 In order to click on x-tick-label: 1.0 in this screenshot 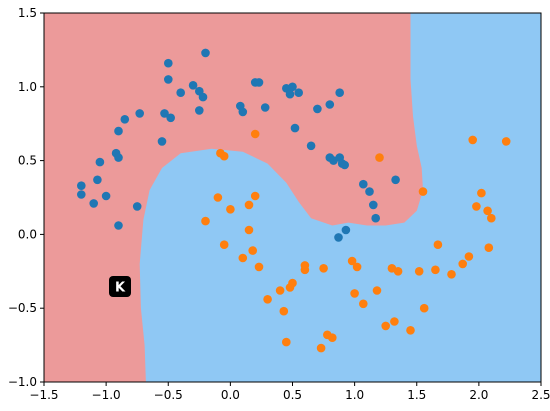, I will do `click(354, 395)`.